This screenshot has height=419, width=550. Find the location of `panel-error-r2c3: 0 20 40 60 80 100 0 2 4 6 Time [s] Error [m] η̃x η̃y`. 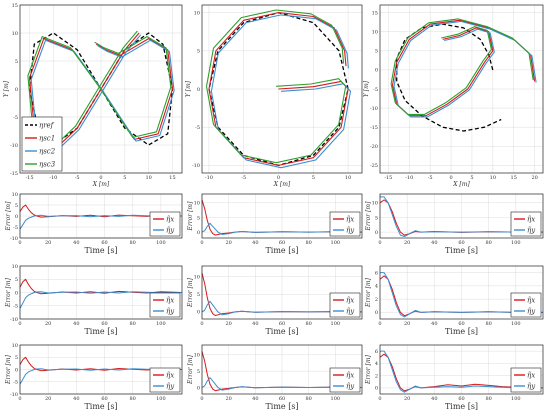

panel-error-r2c3: 0 20 40 60 80 100 0 2 4 6 Time [s] Error [m] η̃x η̃y is located at coordinates (454, 300).